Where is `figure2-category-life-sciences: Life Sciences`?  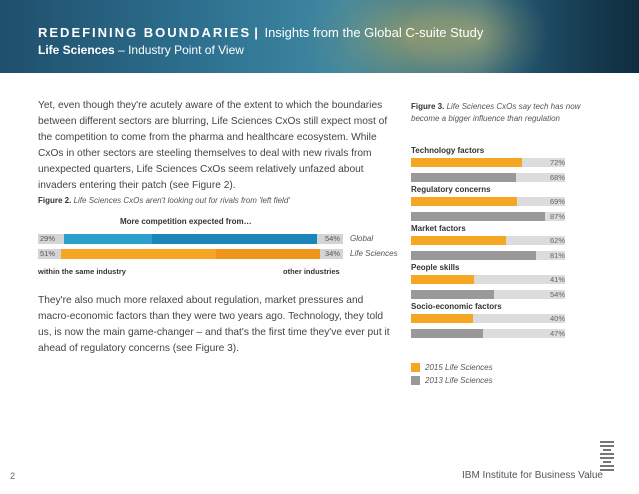 figure2-category-life-sciences: Life Sciences is located at coordinates (374, 253).